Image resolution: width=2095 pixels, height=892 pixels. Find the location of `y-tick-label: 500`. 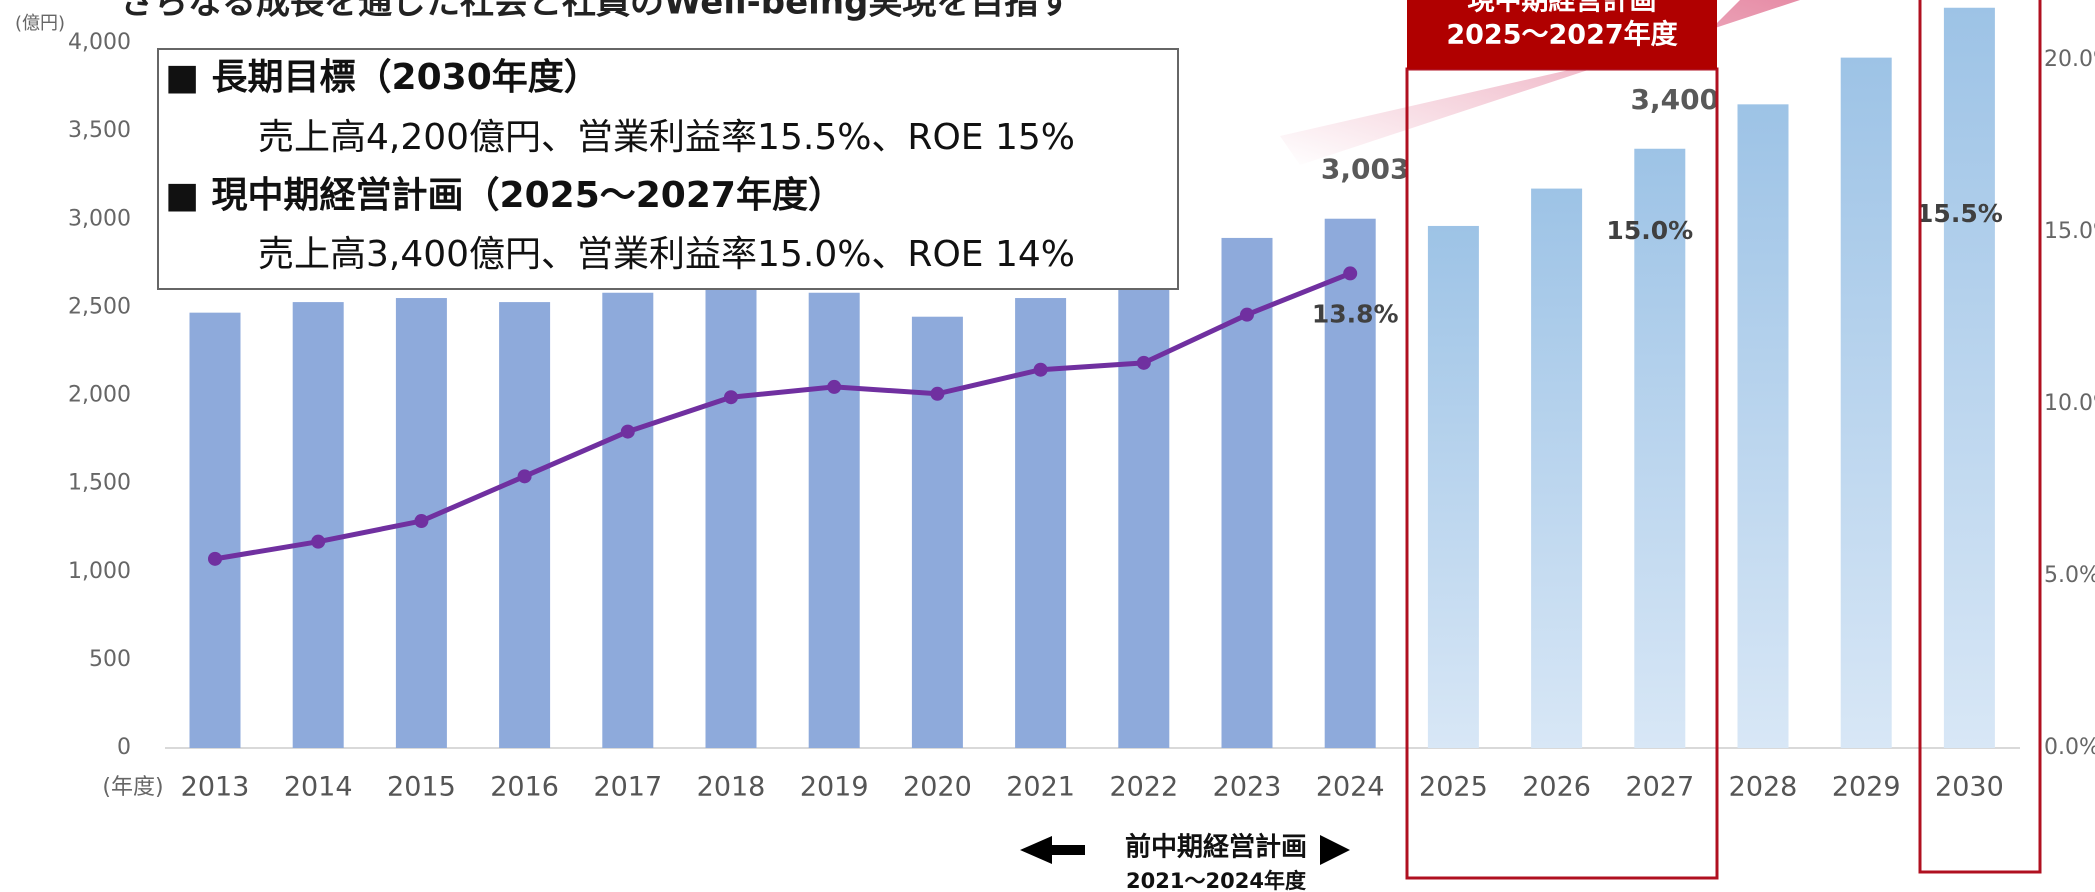

y-tick-label: 500 is located at coordinates (110, 659).